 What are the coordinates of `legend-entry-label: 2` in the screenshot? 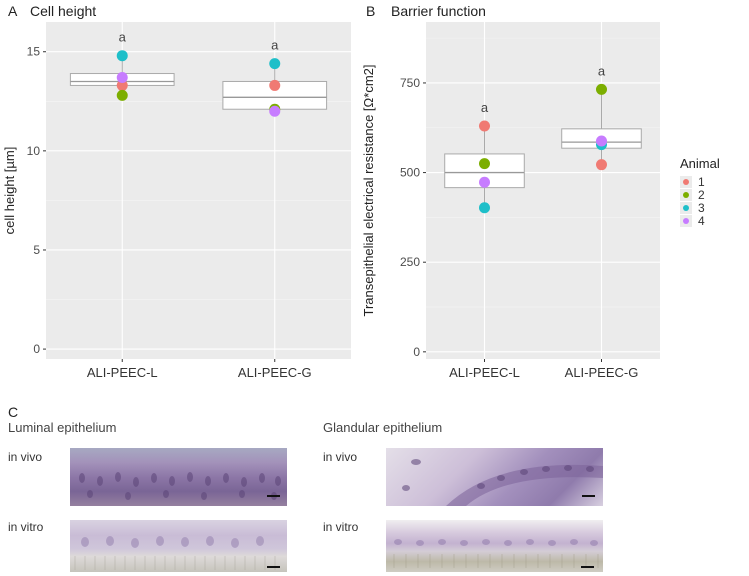 It's located at (701, 195).